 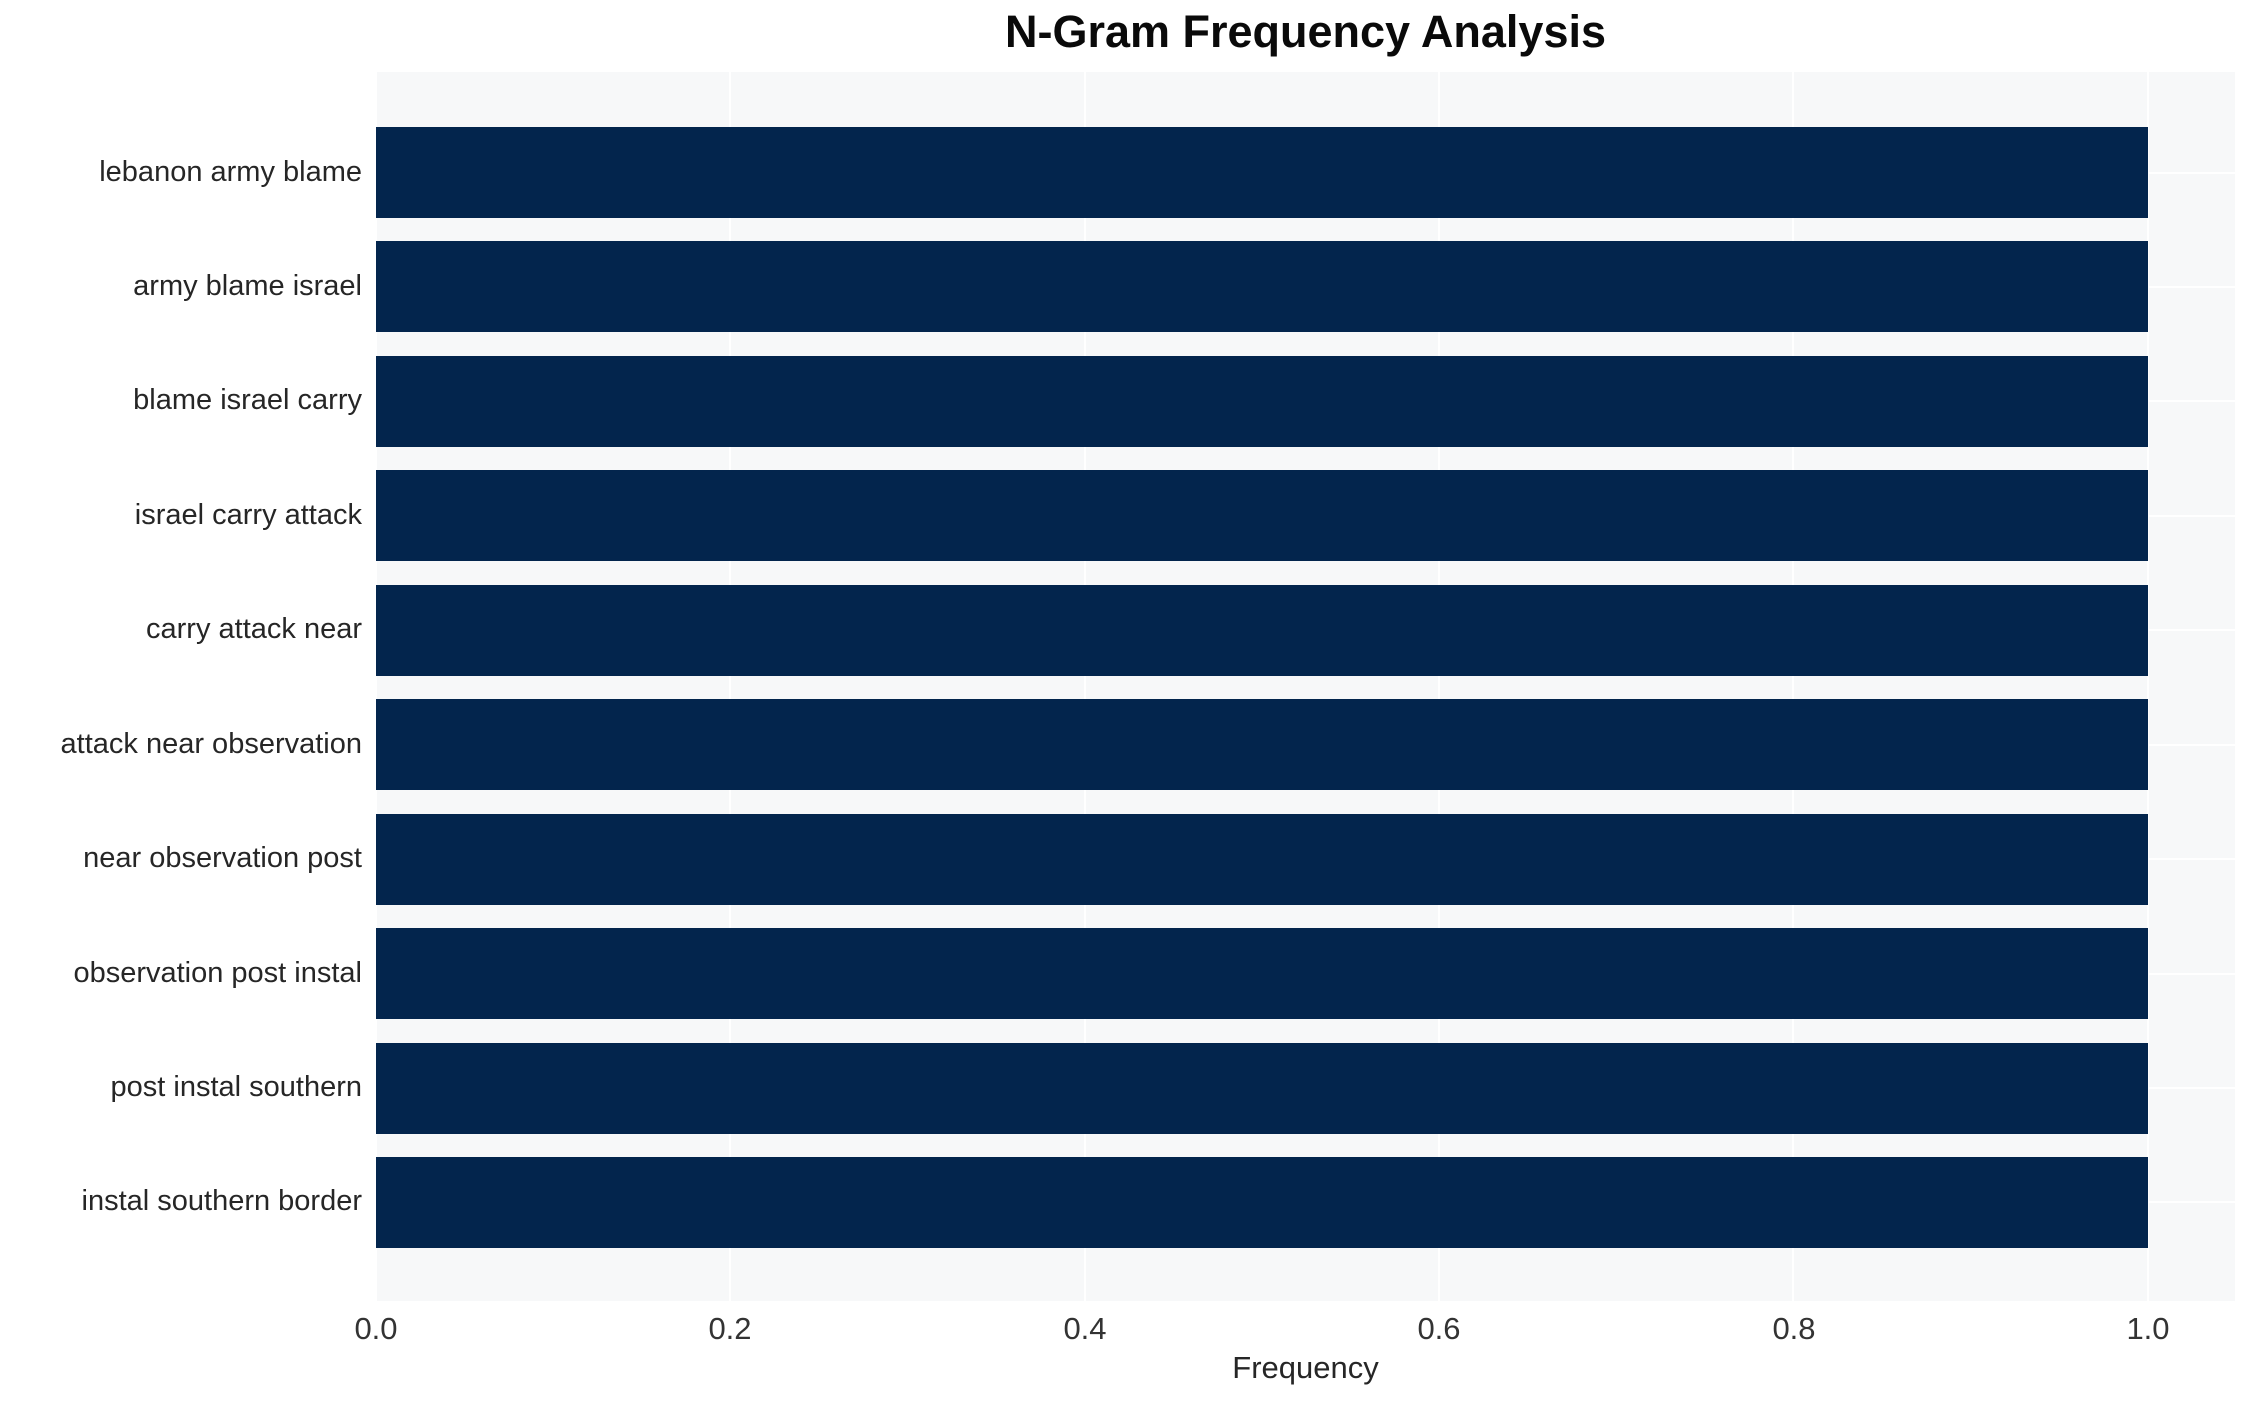 I want to click on bar-row: carry attack near, so click(x=1117, y=630).